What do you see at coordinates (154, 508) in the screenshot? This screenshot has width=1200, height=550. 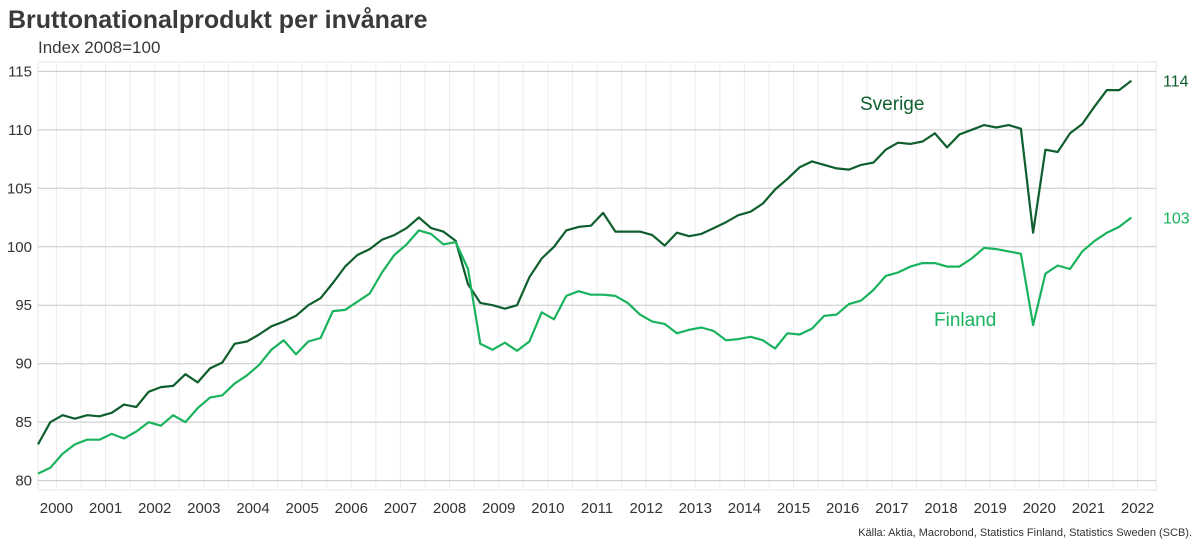 I see `x-tick-label: 2002` at bounding box center [154, 508].